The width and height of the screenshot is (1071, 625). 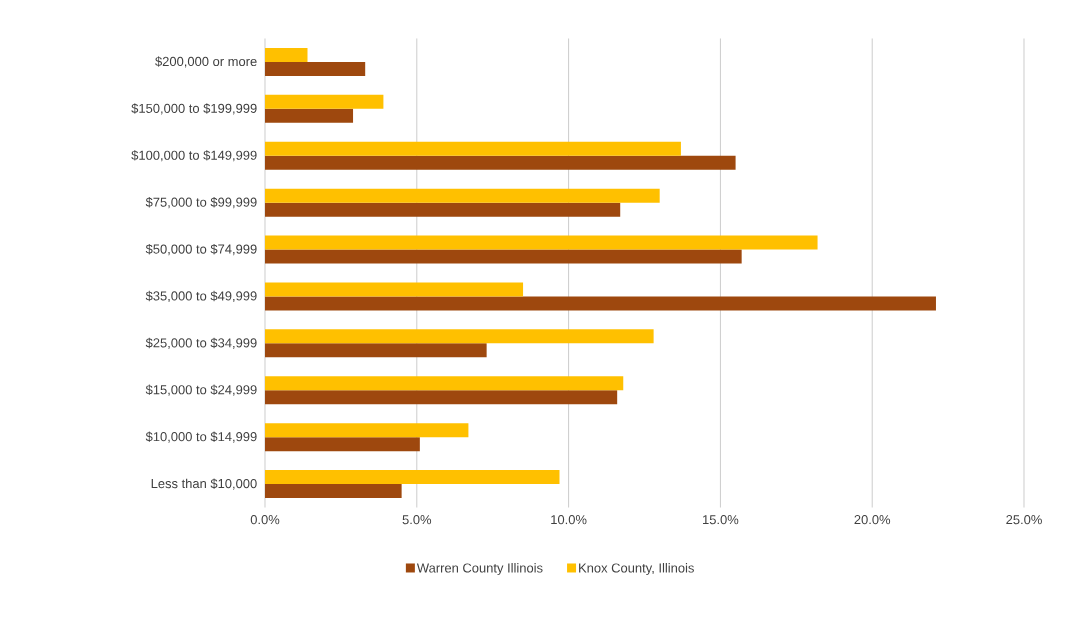 I want to click on x-tick-label: 20.0%, so click(x=872, y=520).